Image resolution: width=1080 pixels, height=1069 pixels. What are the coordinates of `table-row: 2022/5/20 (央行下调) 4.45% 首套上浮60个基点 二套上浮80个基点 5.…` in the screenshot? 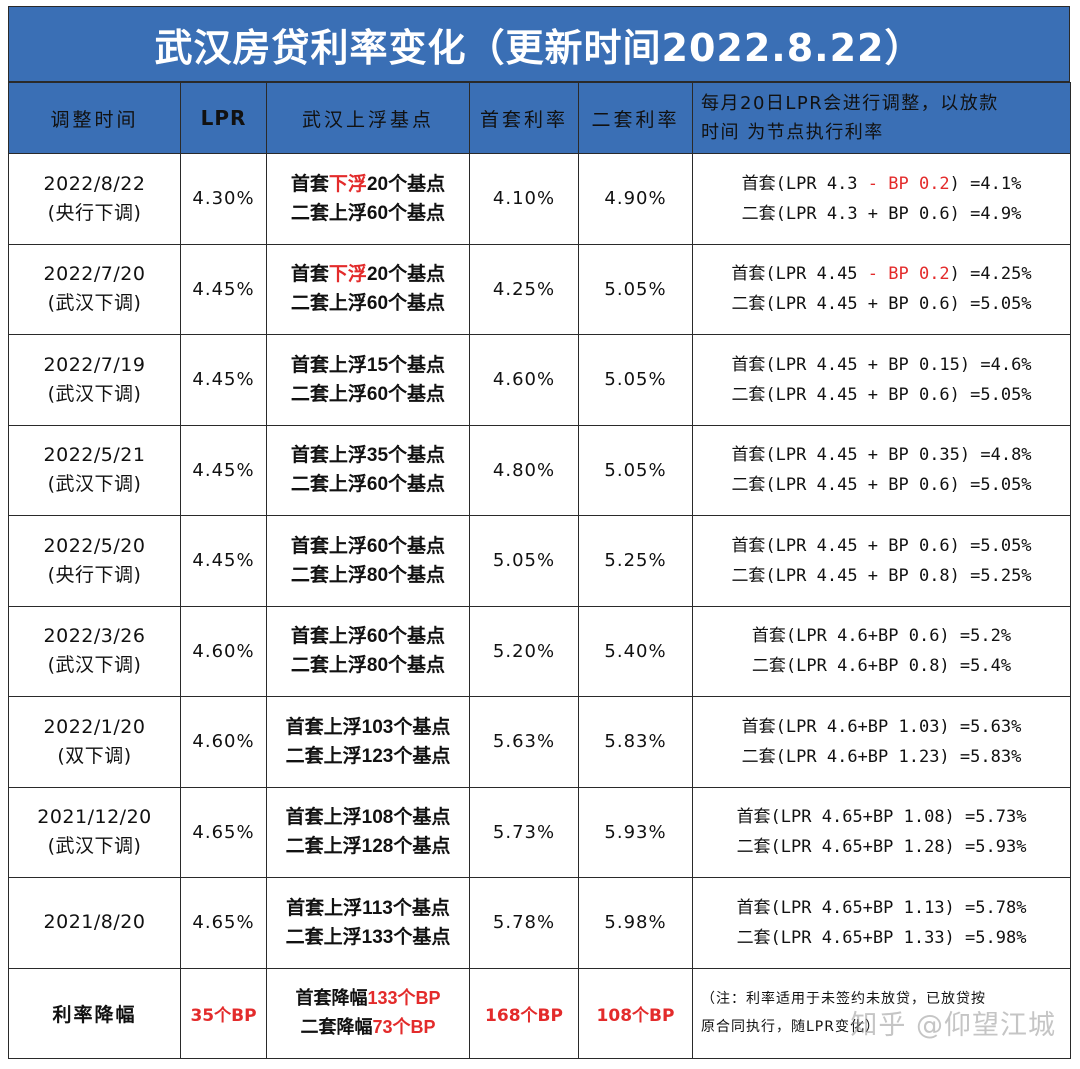 It's located at (539, 561).